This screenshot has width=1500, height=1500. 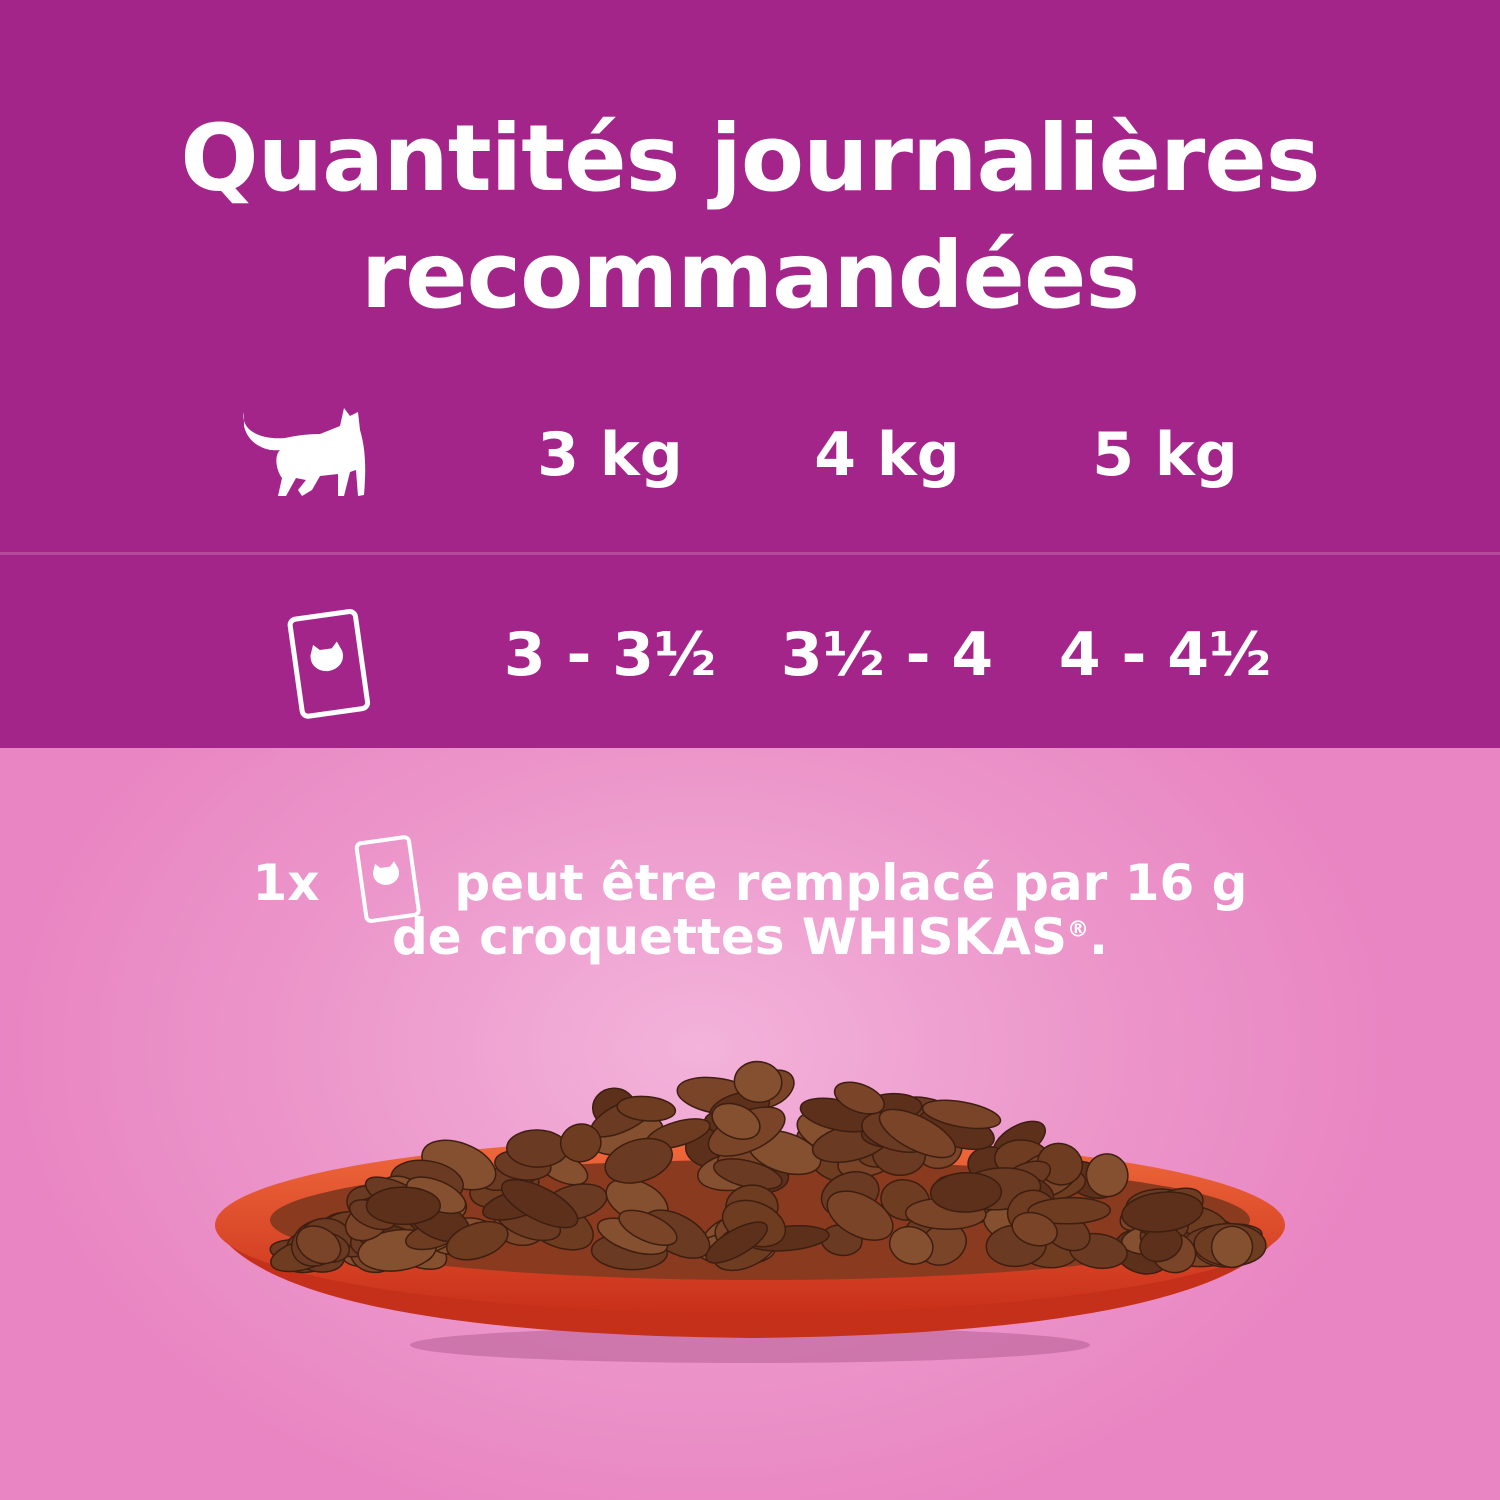 What do you see at coordinates (750, 158) in the screenshot?
I see `title-line-1: Quantités journalières` at bounding box center [750, 158].